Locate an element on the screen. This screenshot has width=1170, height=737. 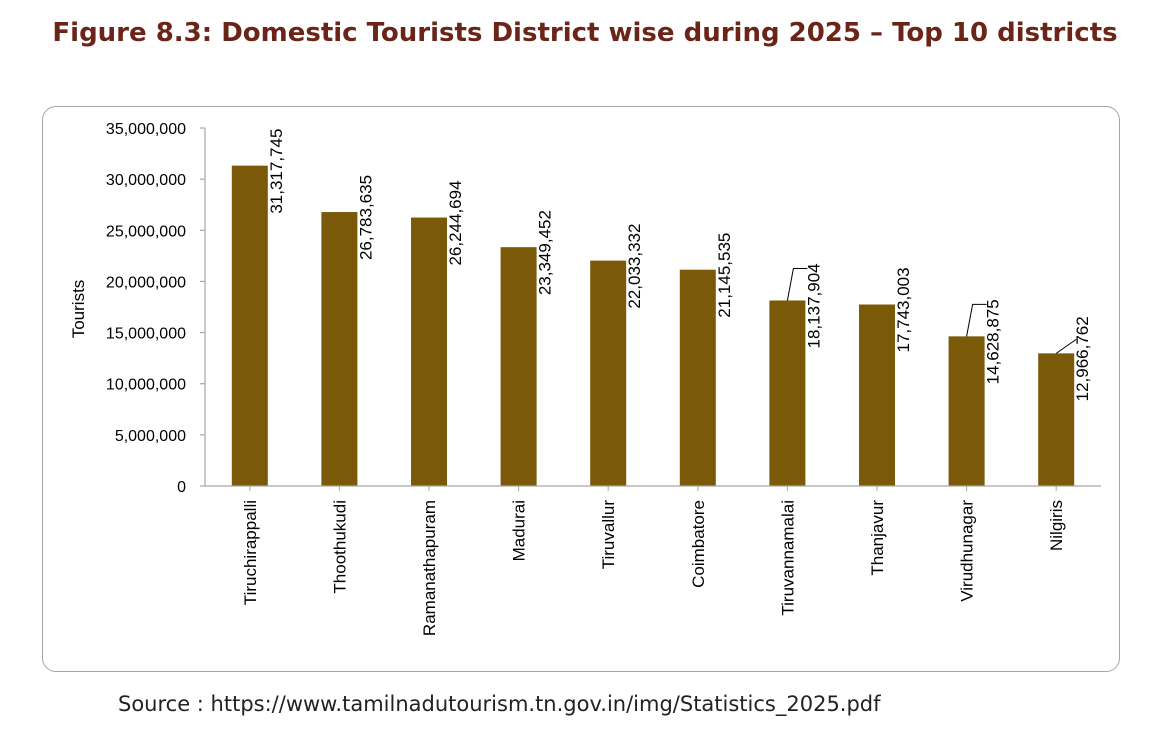
data-label: 12,966,762 is located at coordinates (1082, 358).